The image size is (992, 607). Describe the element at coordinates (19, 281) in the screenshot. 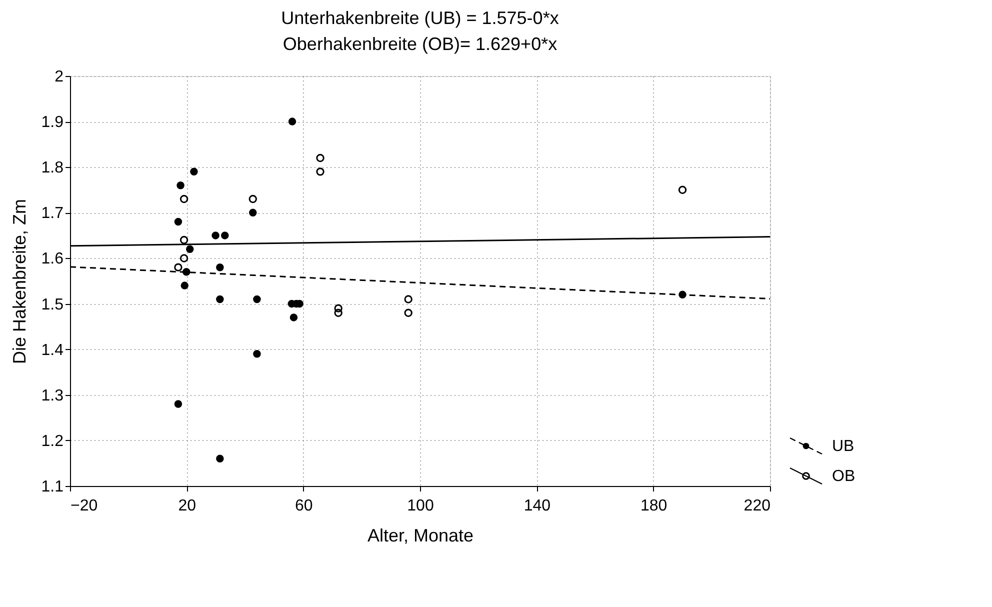

I see `y-axis-title: Die Hakenbreite, Zm` at that location.